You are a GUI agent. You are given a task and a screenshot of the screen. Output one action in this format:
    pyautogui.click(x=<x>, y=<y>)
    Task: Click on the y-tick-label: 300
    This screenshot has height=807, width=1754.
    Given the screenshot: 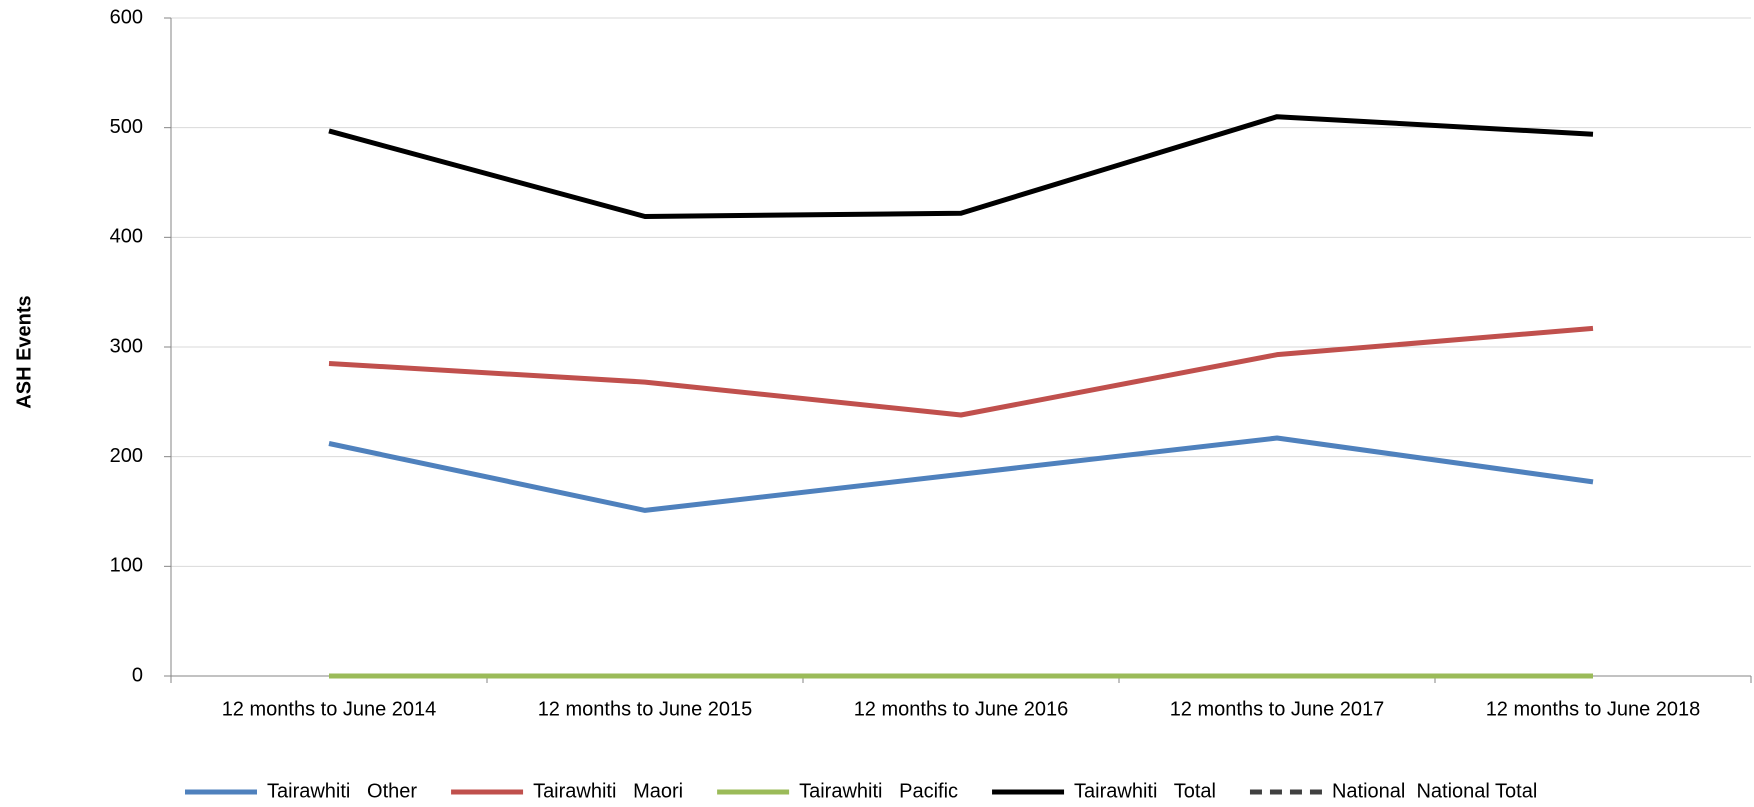 What is the action you would take?
    pyautogui.click(x=126, y=346)
    